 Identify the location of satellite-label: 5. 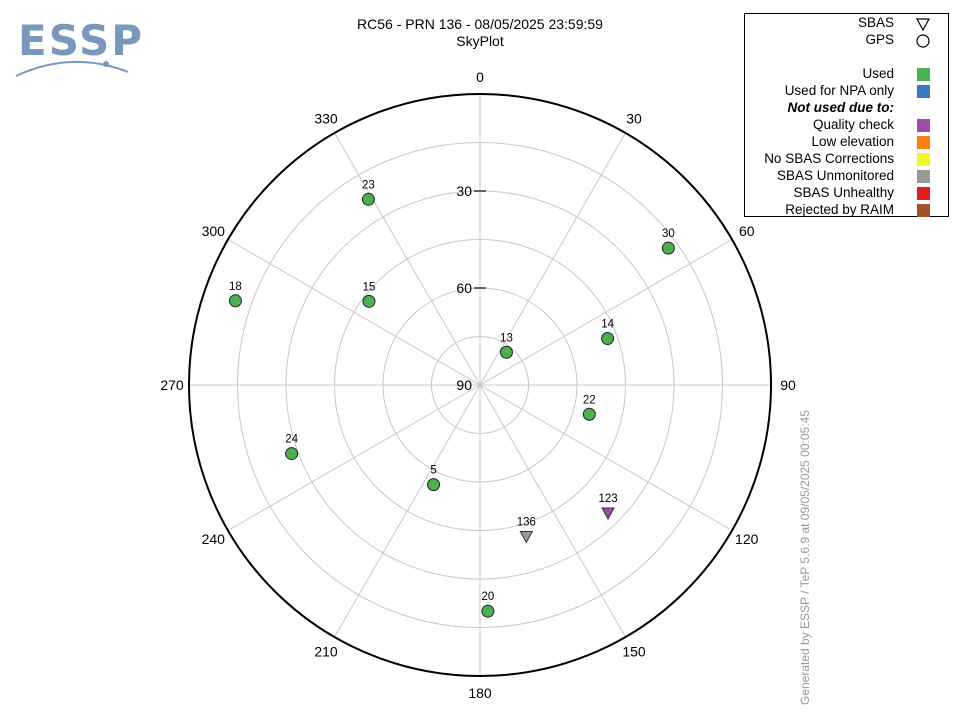
(433, 471).